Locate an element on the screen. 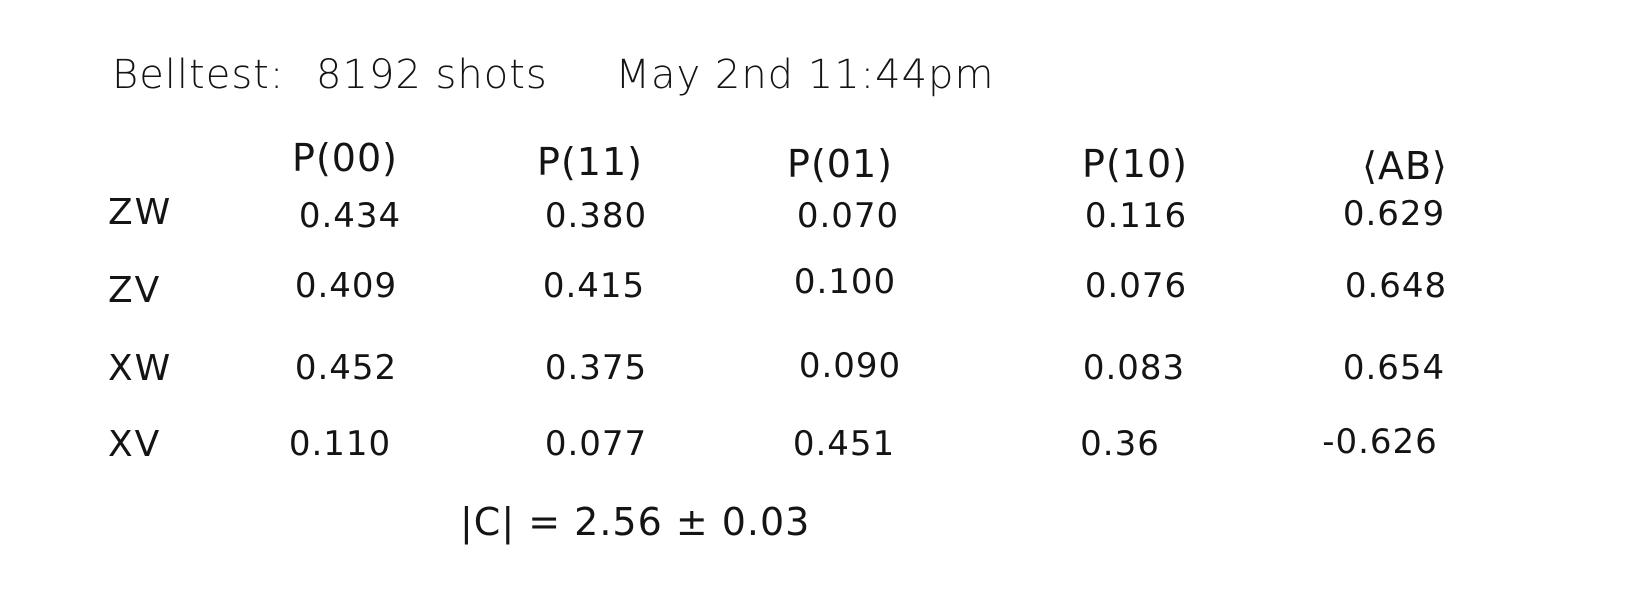 The width and height of the screenshot is (1634, 610). shot-count: 8192 shots is located at coordinates (432, 75).